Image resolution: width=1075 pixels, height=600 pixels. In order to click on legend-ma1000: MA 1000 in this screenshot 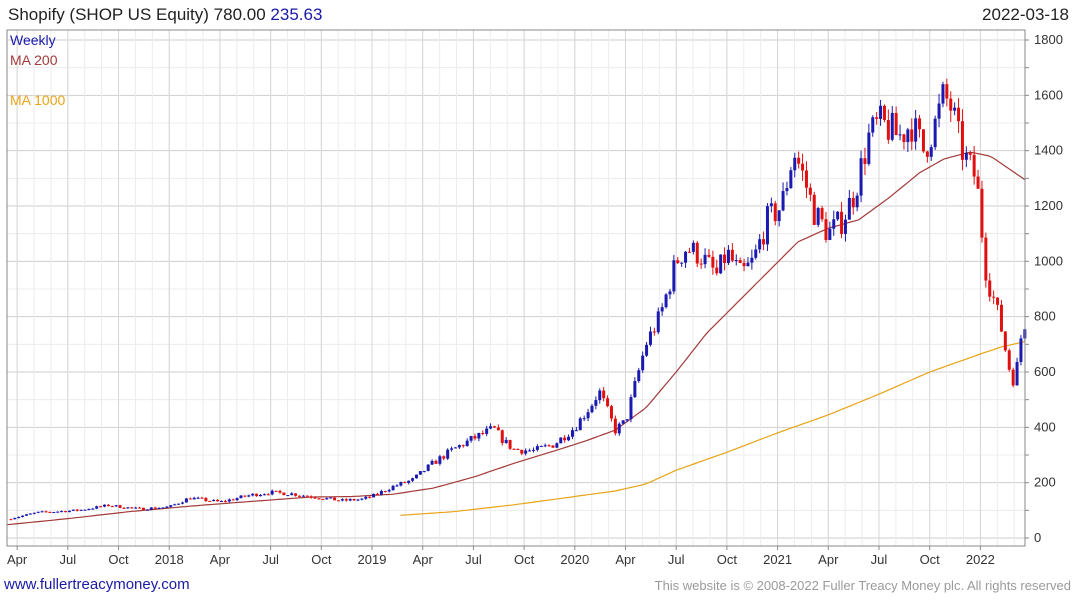, I will do `click(38, 100)`.